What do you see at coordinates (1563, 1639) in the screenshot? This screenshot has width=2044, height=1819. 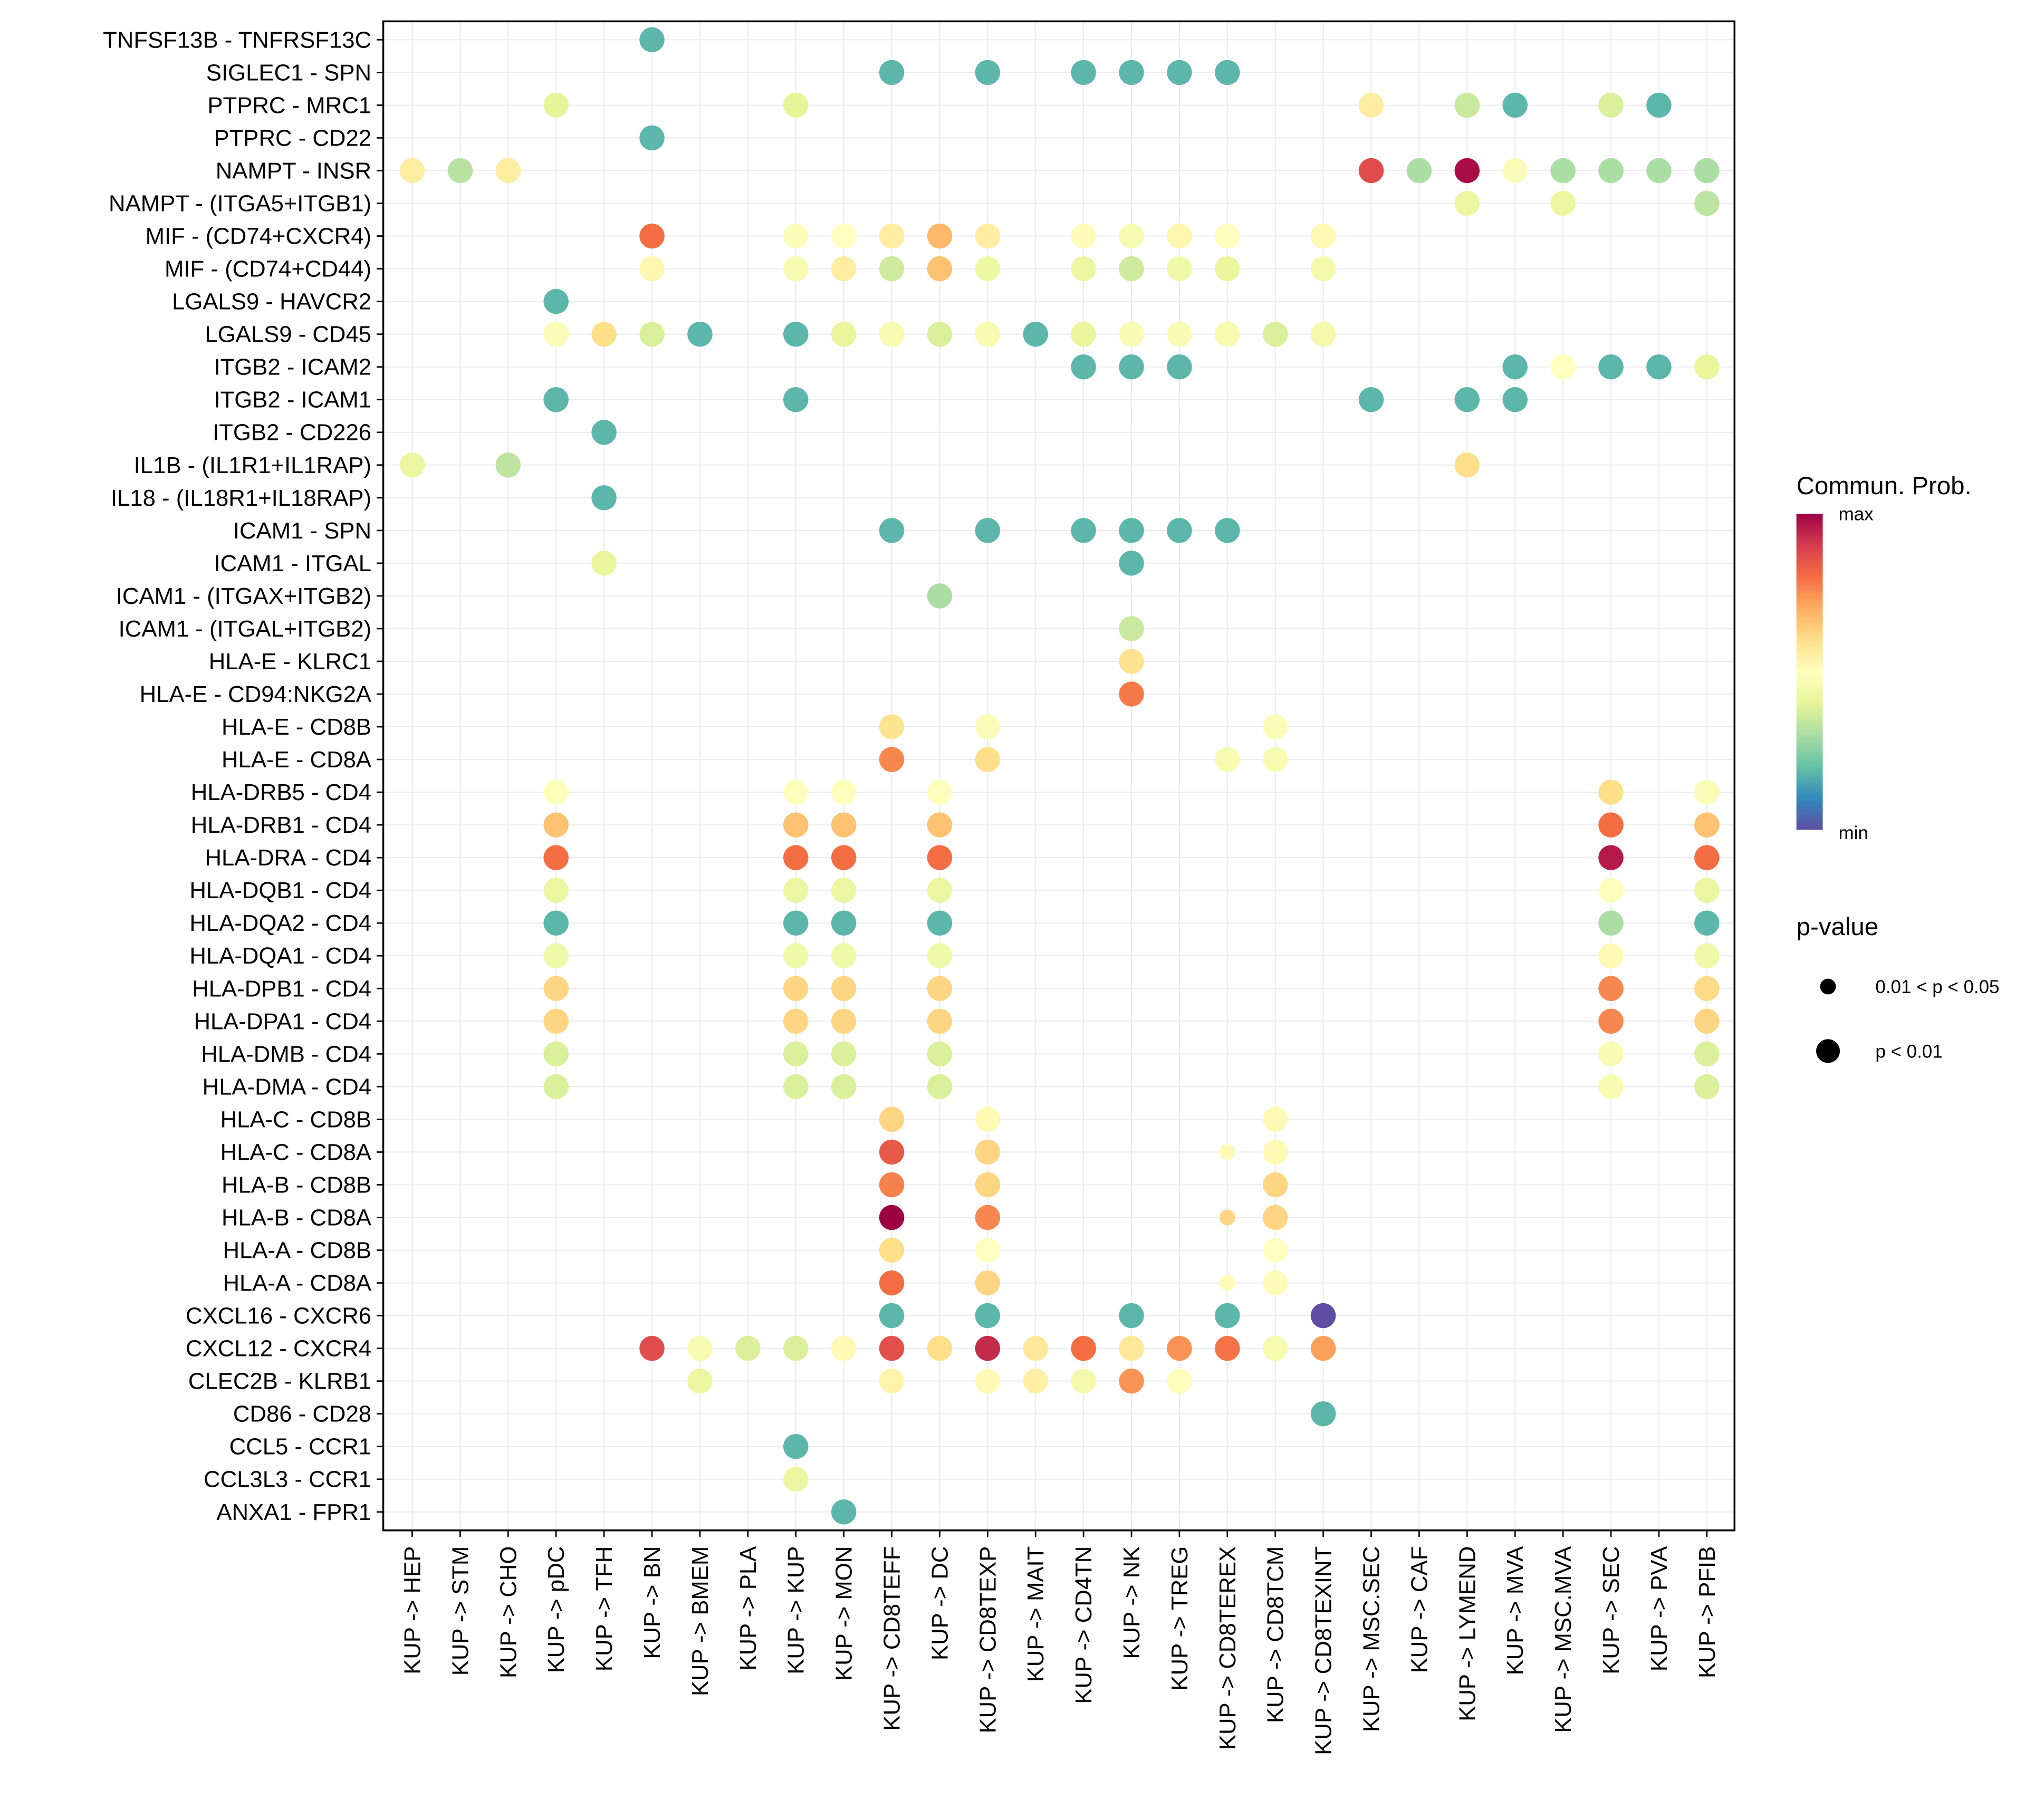 I see `x-tick-label: KUP -> MSC.MVA` at bounding box center [1563, 1639].